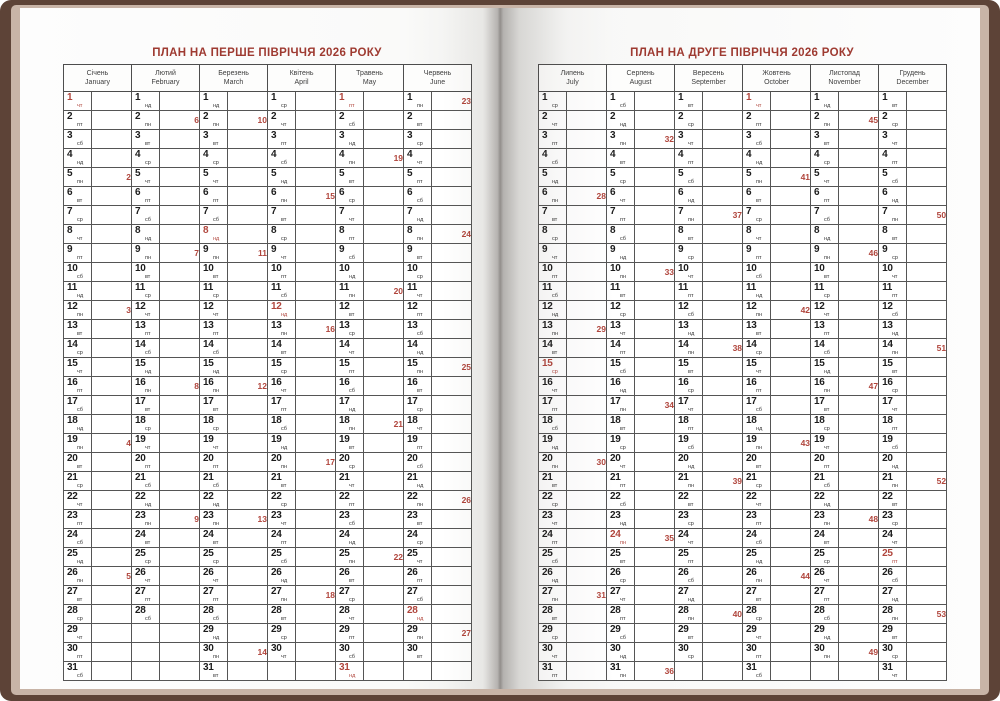 The image size is (1000, 701). What do you see at coordinates (885, 154) in the screenshot?
I see `day-number: 4` at bounding box center [885, 154].